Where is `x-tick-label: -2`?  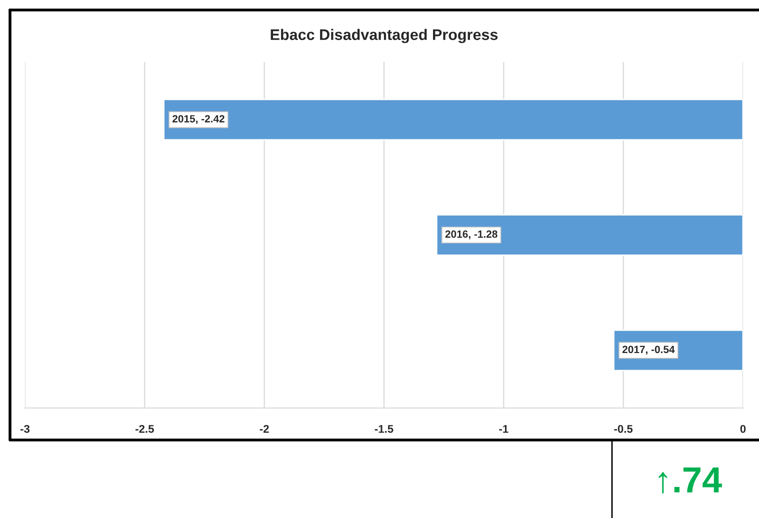 x-tick-label: -2 is located at coordinates (264, 428).